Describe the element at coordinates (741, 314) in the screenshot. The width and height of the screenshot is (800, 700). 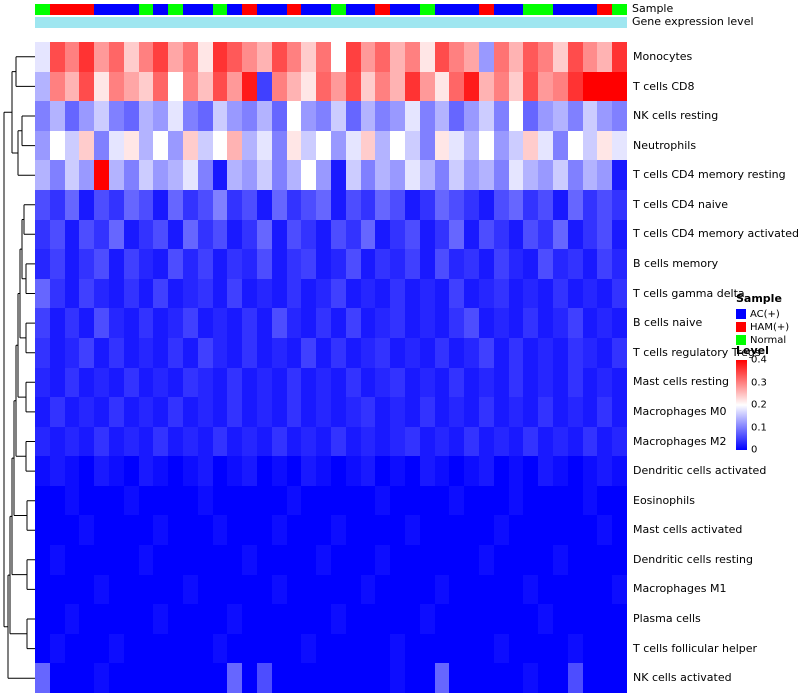
I see `legend-swatch` at that location.